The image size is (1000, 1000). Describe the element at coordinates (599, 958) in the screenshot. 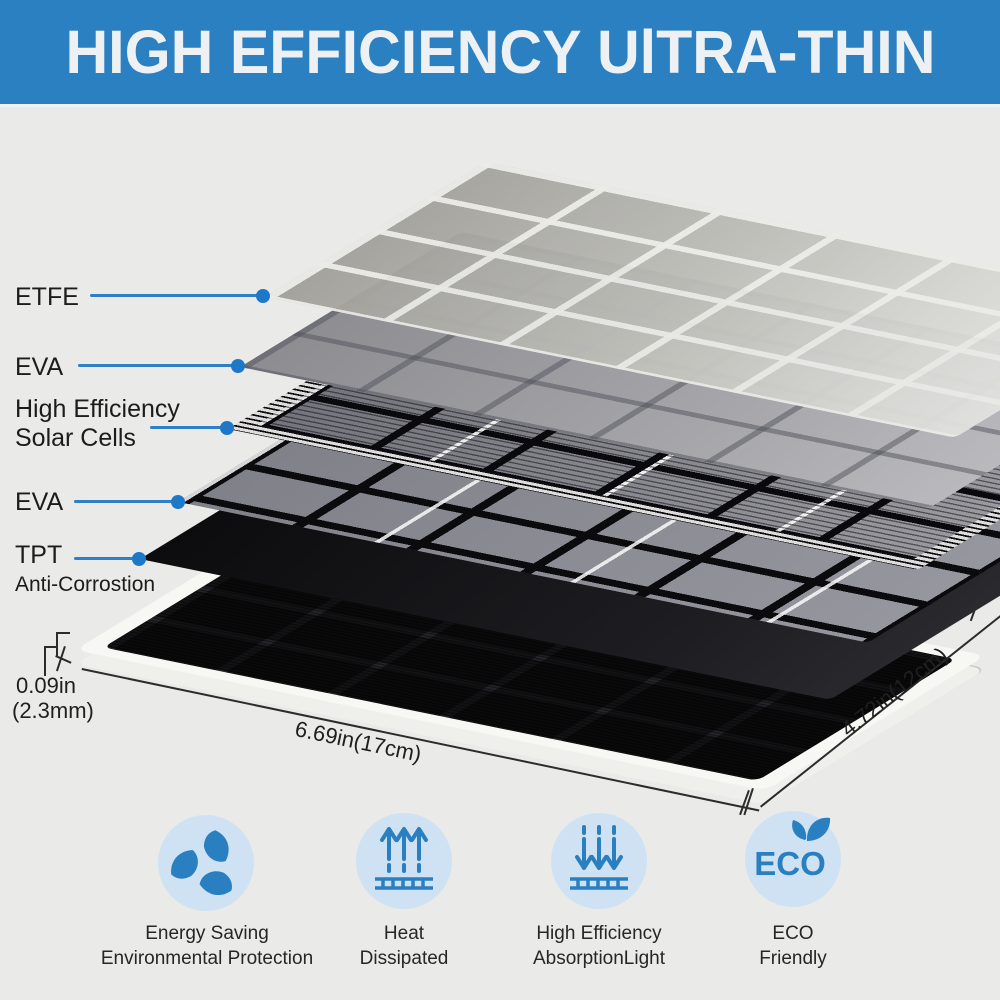

I see `caption-line: AbsorptionLight` at that location.